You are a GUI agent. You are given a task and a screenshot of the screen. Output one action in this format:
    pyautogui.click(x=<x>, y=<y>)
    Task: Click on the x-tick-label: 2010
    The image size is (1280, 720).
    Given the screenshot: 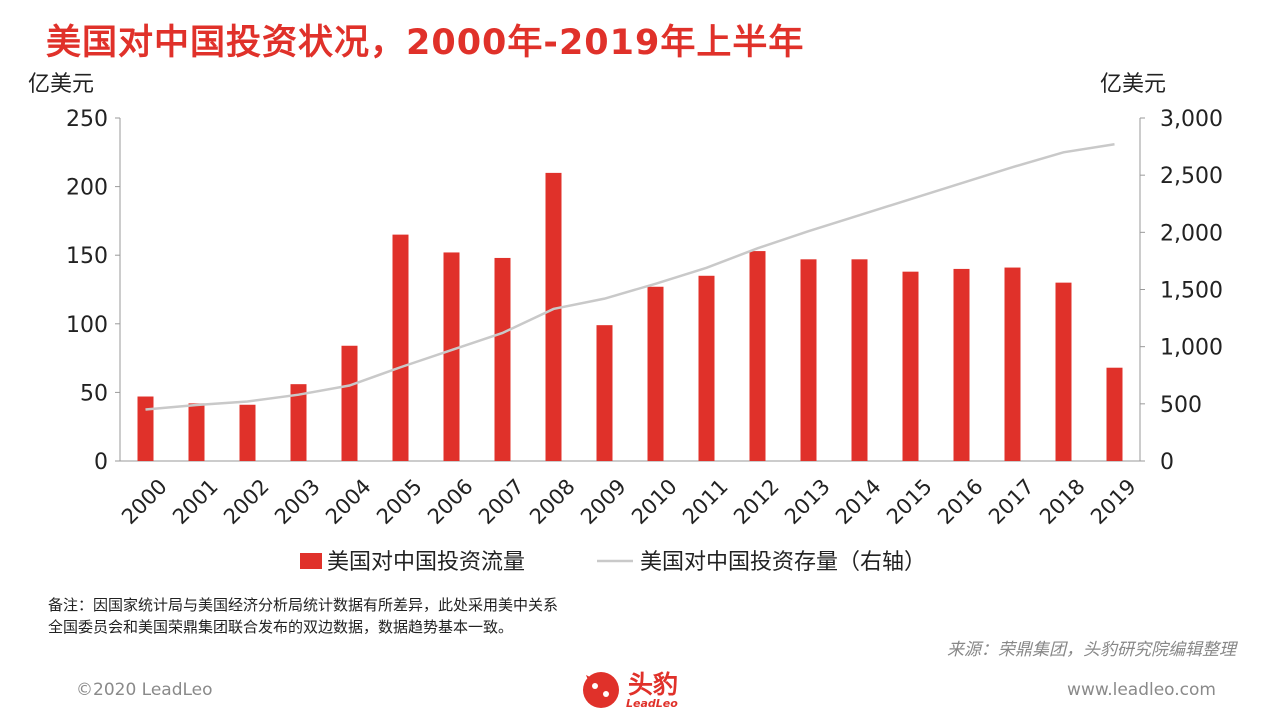 What is the action you would take?
    pyautogui.click(x=654, y=501)
    